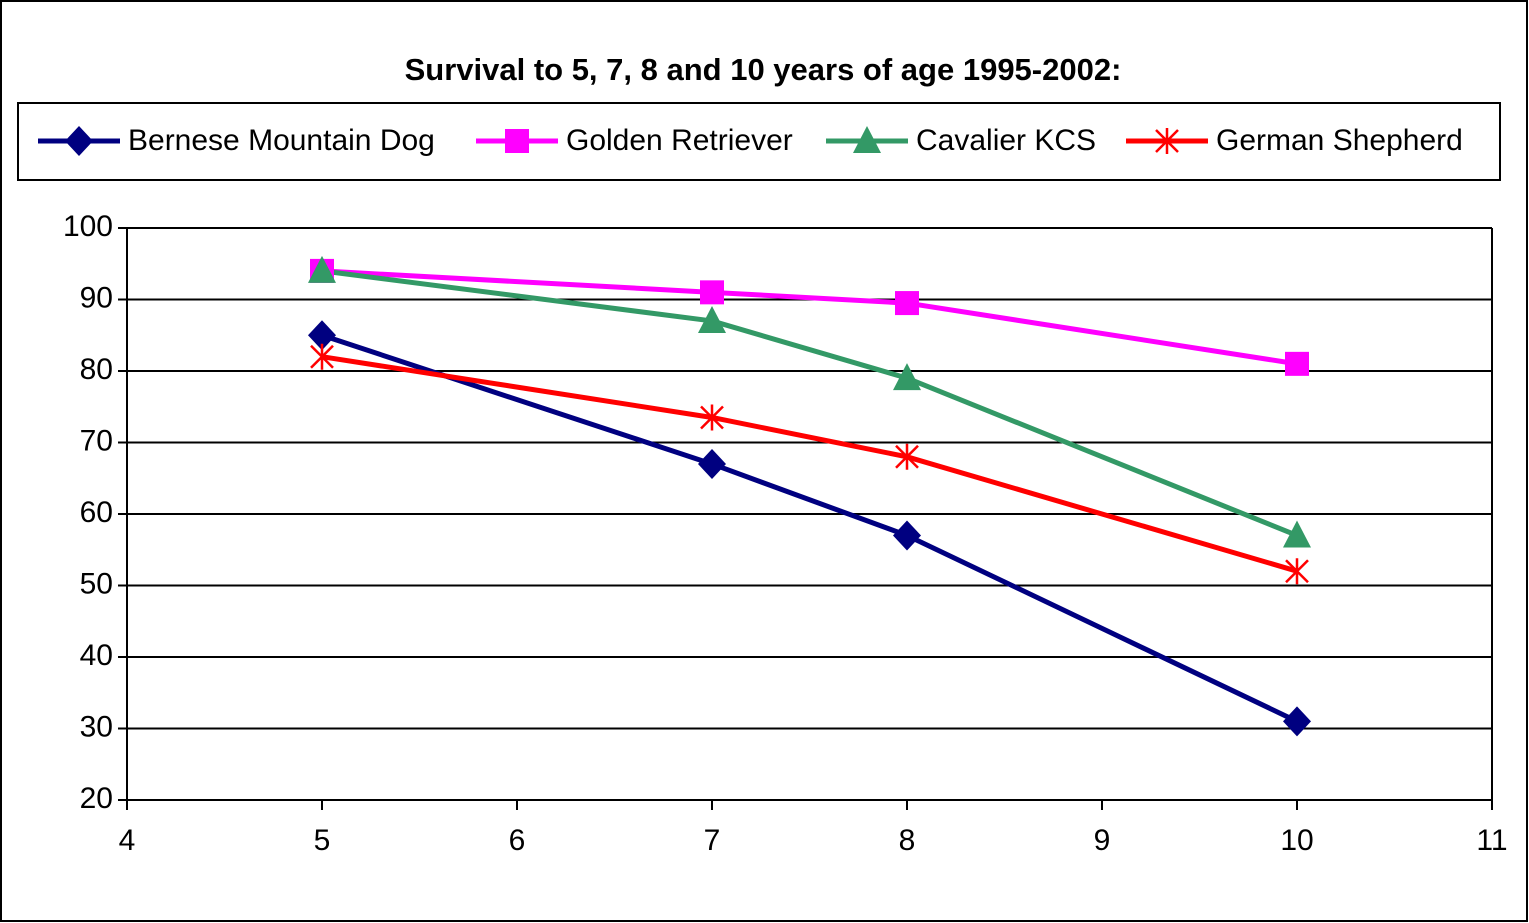  Describe the element at coordinates (96, 583) in the screenshot. I see `y-tick-label: 50` at that location.